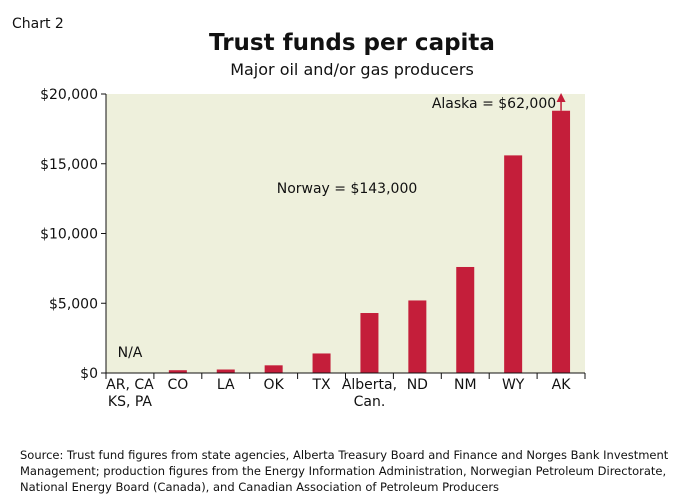 The image size is (700, 501). What do you see at coordinates (226, 385) in the screenshot?
I see `x-tick-label: LA` at bounding box center [226, 385].